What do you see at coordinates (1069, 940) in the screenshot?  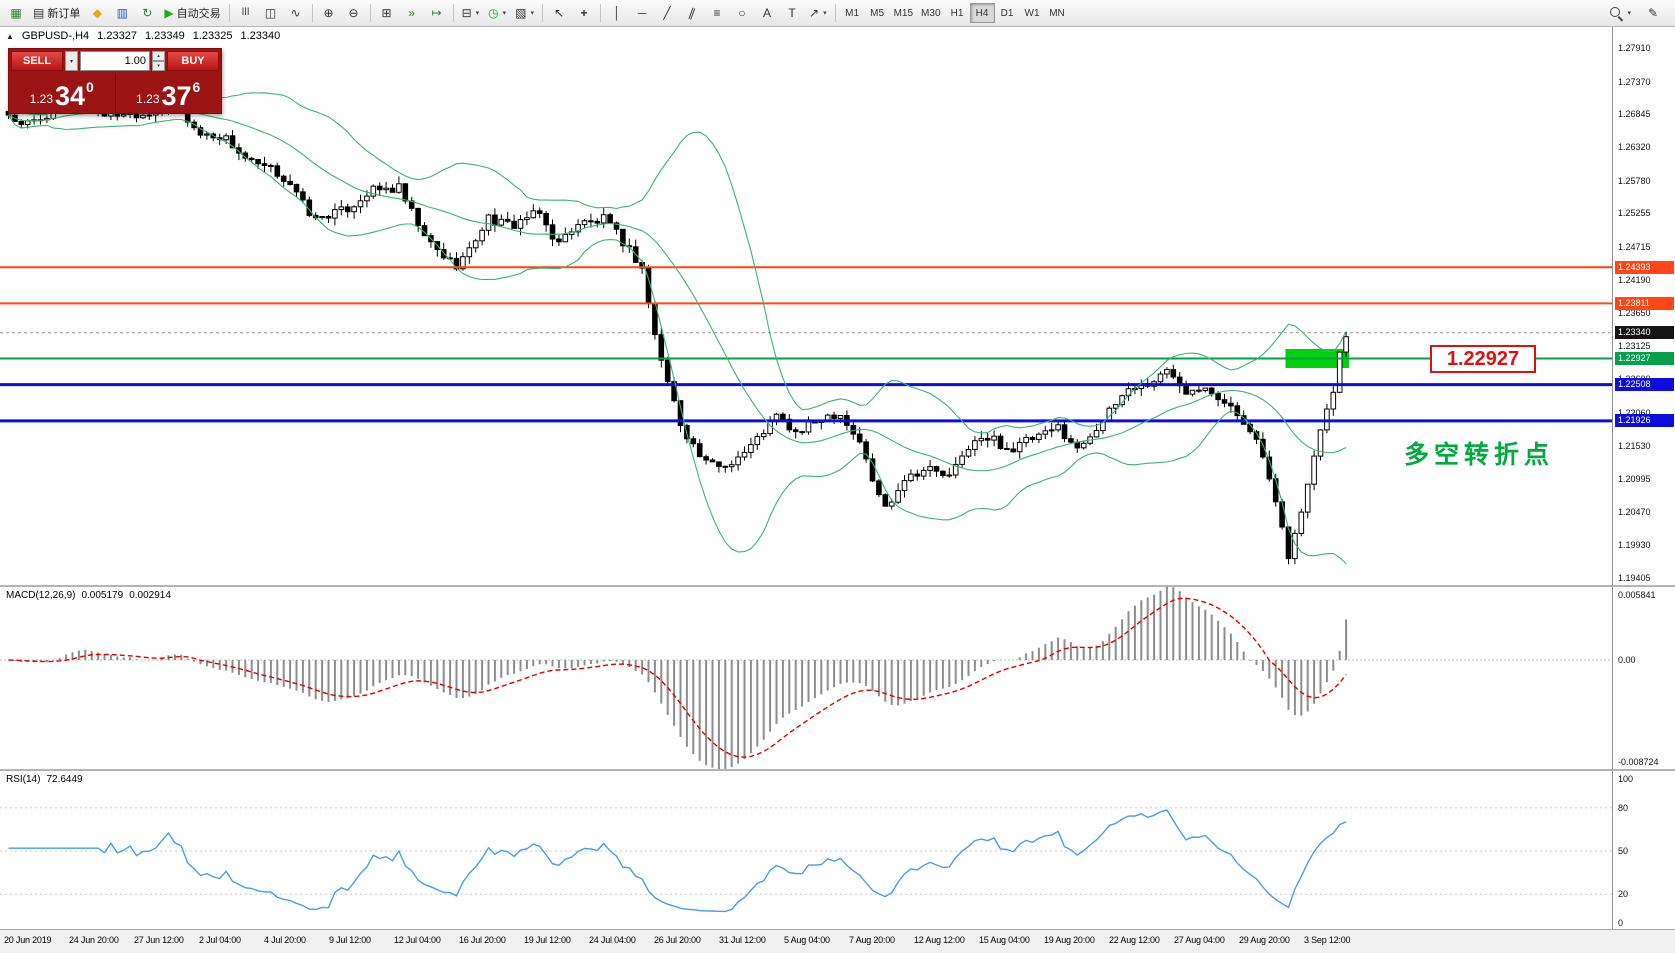 I see `time-tick: 19 Aug 20:00` at bounding box center [1069, 940].